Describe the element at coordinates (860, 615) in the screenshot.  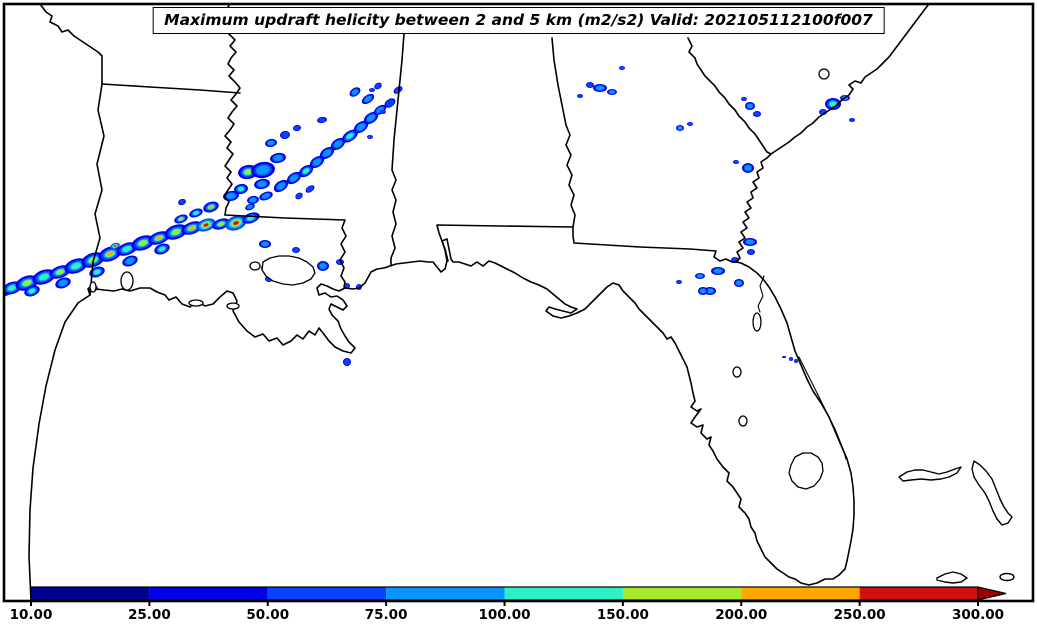
I see `colorbar-tick-label: 250.00` at that location.